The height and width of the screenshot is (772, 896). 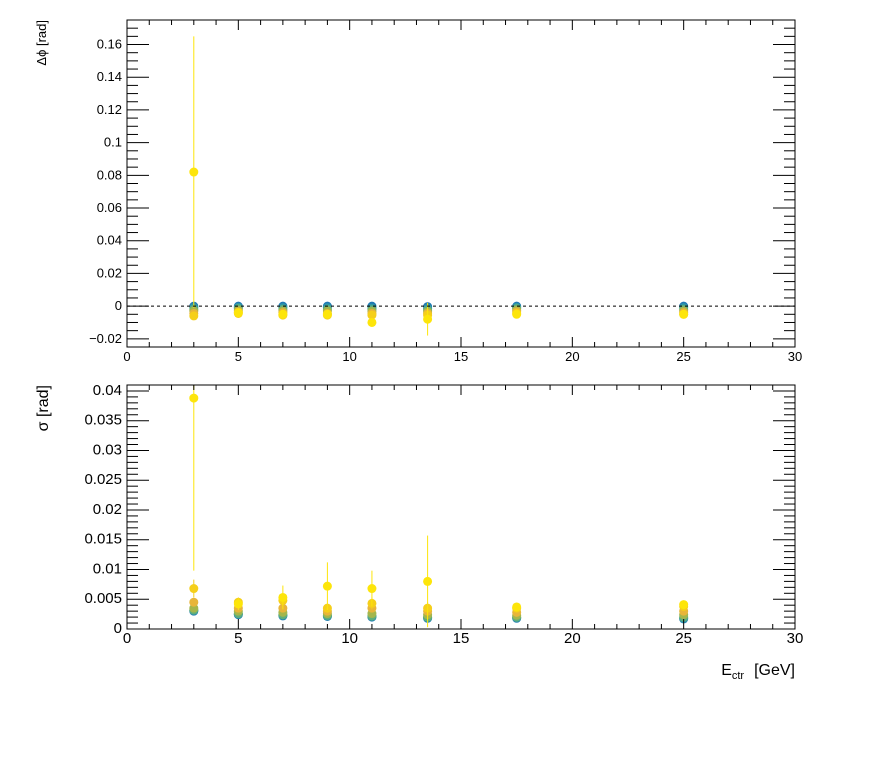 I want to click on sigma-x-tick-label: 0, so click(x=127, y=638).